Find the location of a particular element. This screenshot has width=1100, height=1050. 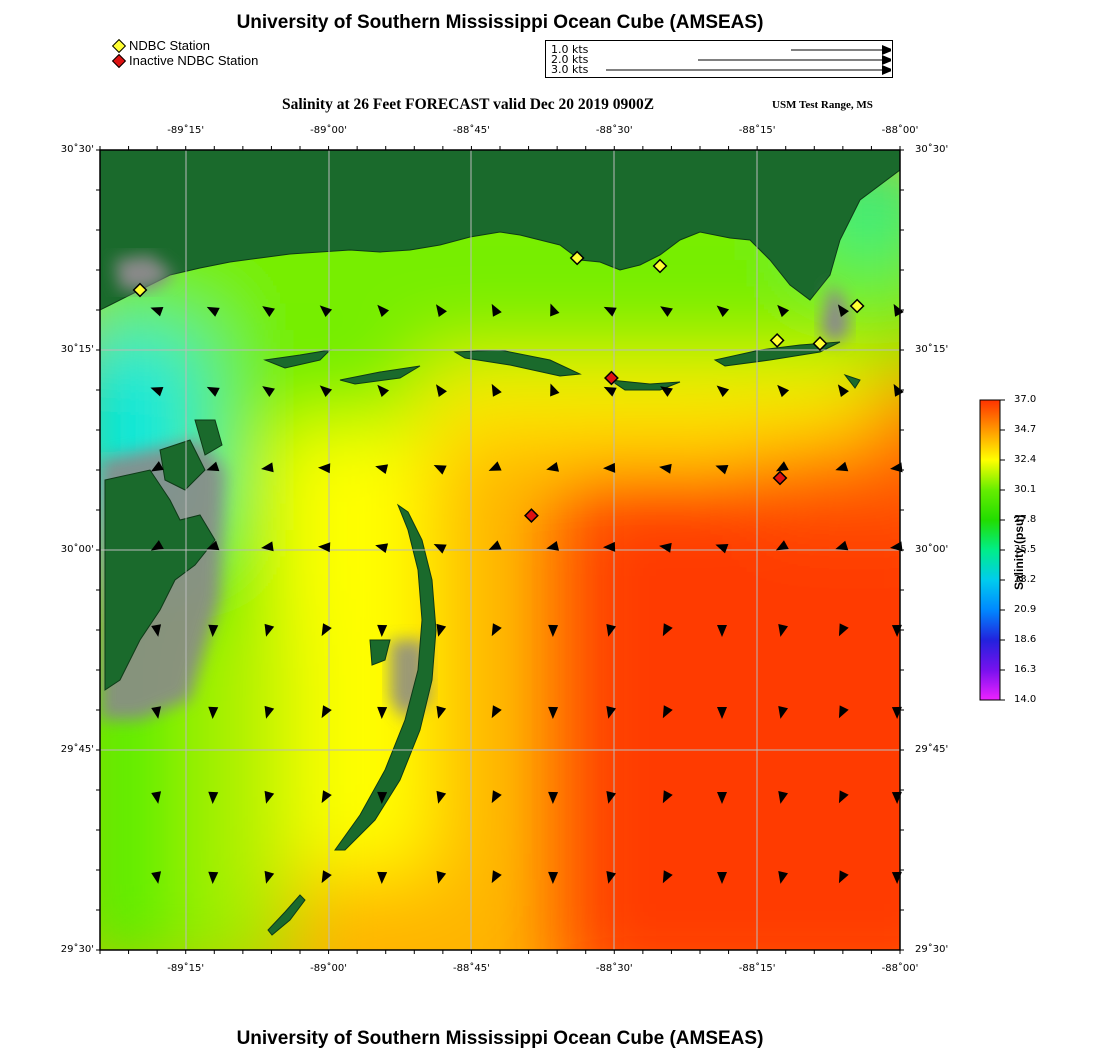

lon-label-bottom-0: -89˚15' is located at coordinates (186, 968).